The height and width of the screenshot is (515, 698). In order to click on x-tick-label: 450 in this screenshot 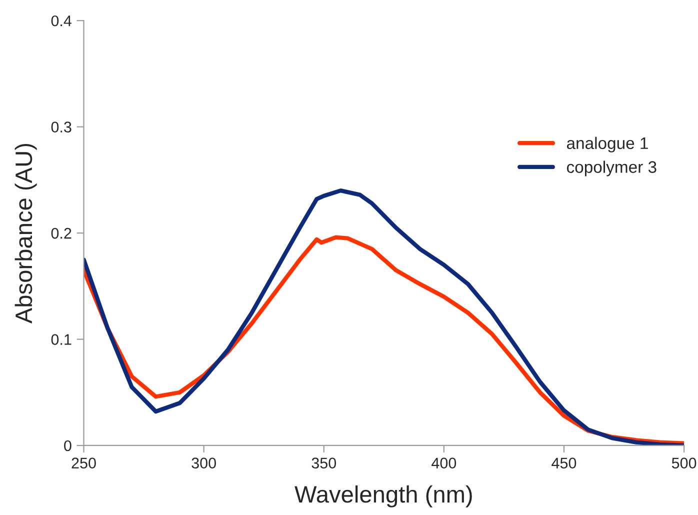, I will do `click(564, 463)`.